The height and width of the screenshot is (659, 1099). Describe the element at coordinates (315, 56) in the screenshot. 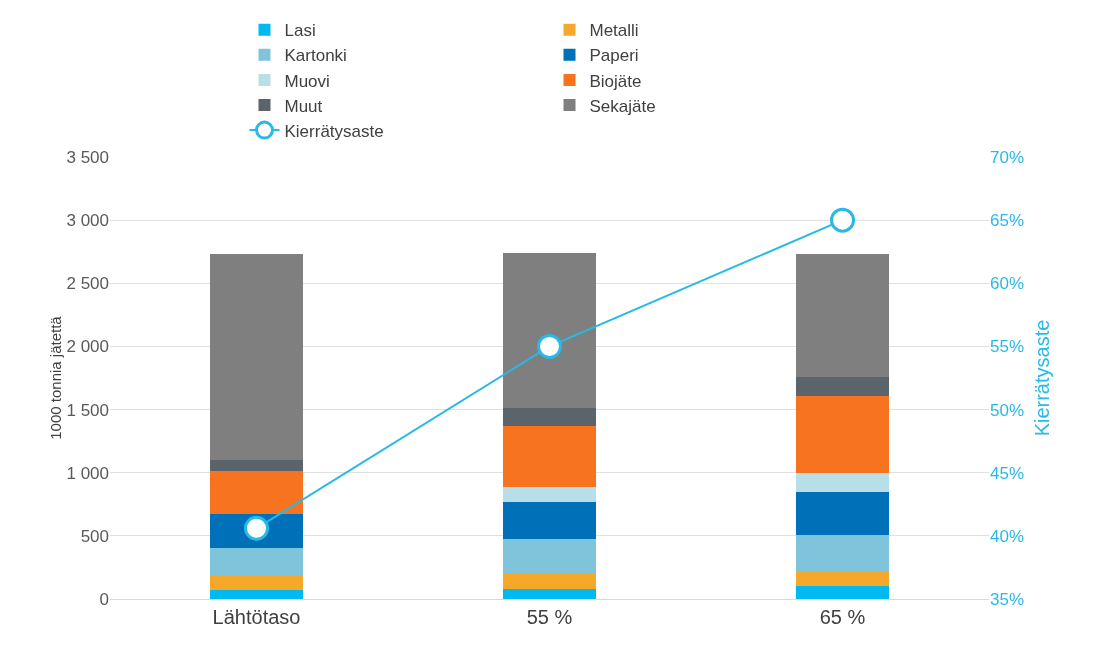

I see `legend-label: Kartonki` at that location.